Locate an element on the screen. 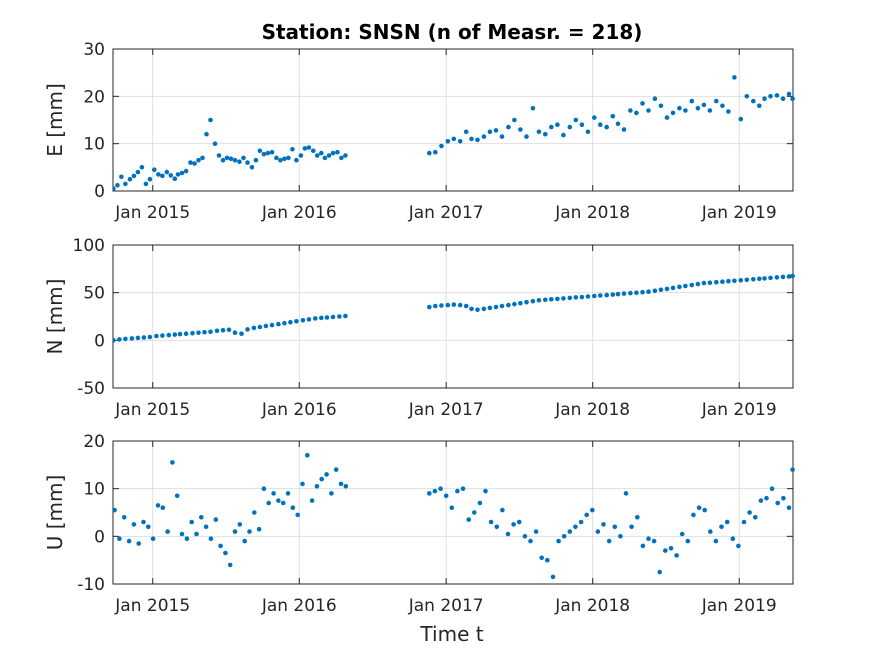 The width and height of the screenshot is (875, 656). y-tick-label: 100 is located at coordinates (89, 246).